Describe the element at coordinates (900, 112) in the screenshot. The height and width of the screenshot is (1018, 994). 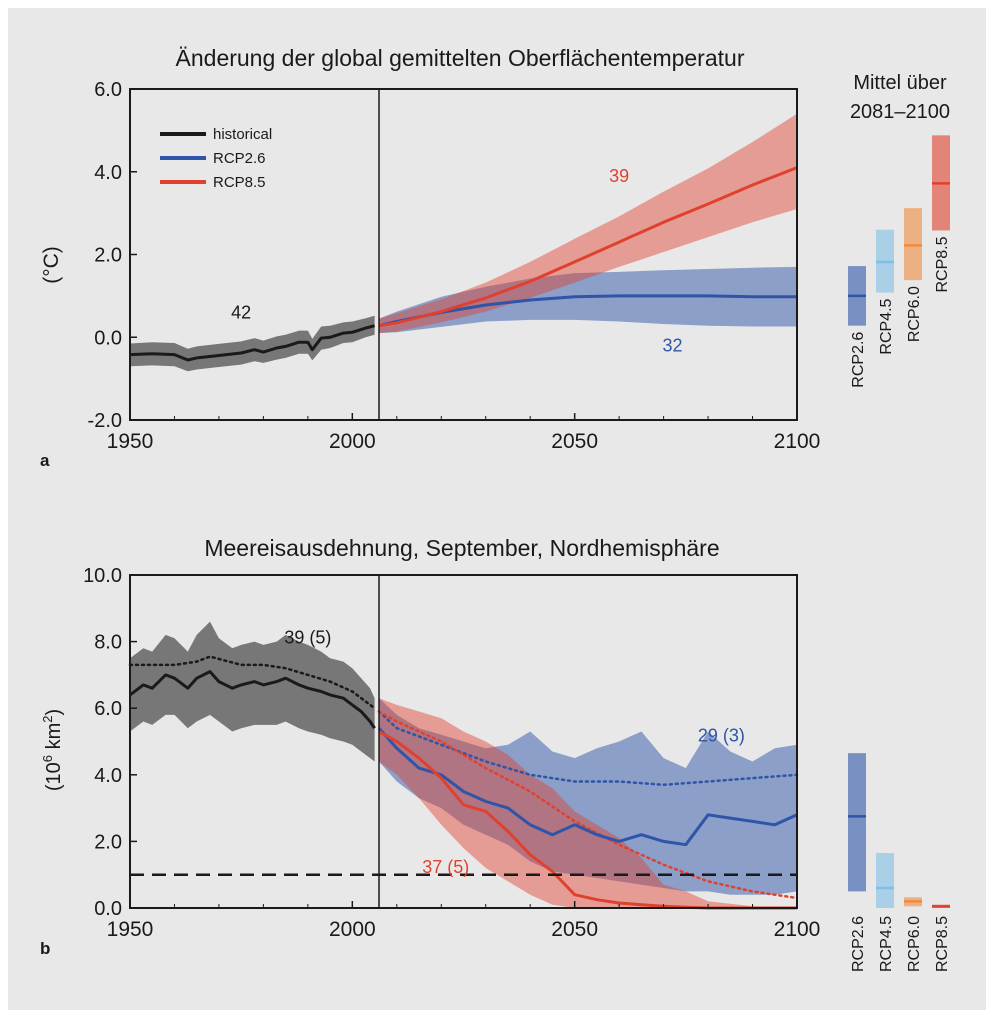
I see `side-a-title-line2: 2081–2100` at that location.